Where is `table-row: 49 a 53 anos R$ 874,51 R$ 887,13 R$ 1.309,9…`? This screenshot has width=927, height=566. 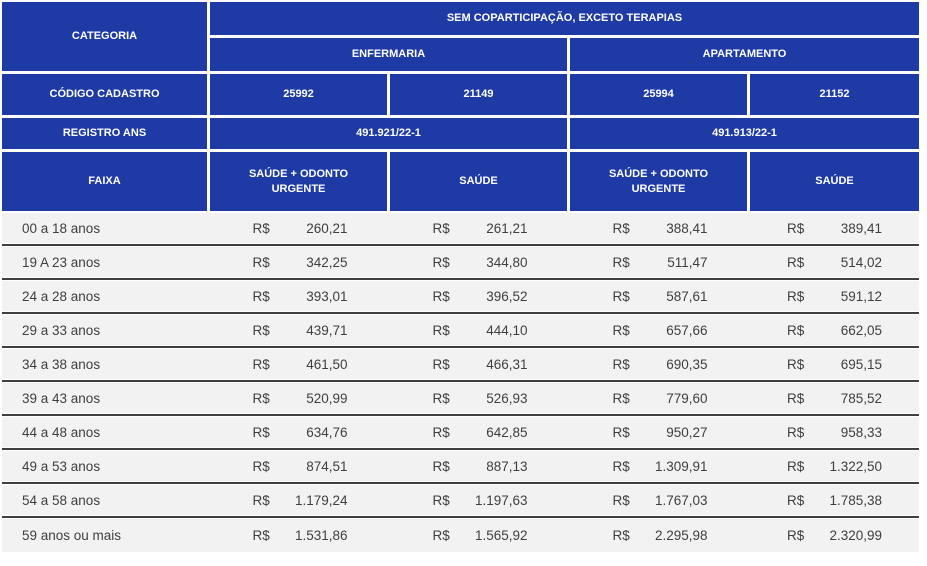
table-row: 49 a 53 anos R$ 874,51 R$ 887,13 R$ 1.309,9… is located at coordinates (460, 466).